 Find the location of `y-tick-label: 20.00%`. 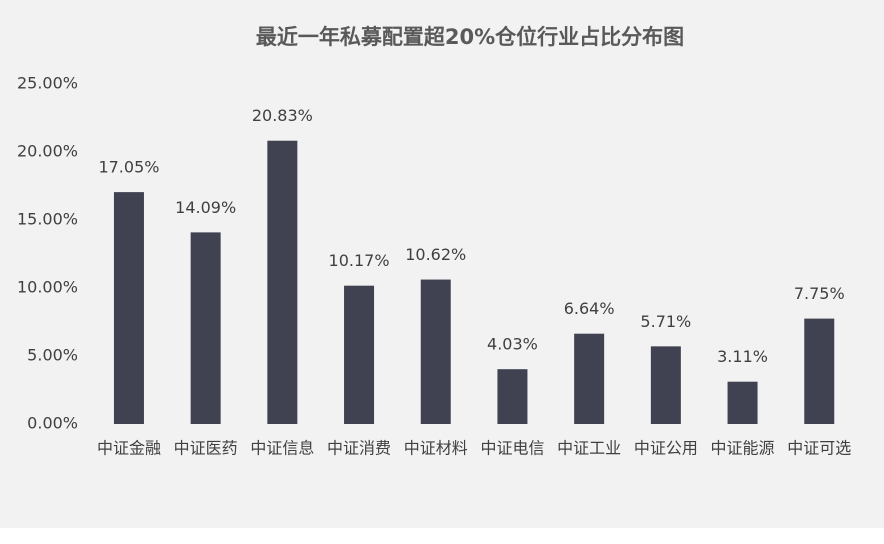

y-tick-label: 20.00% is located at coordinates (47, 151).